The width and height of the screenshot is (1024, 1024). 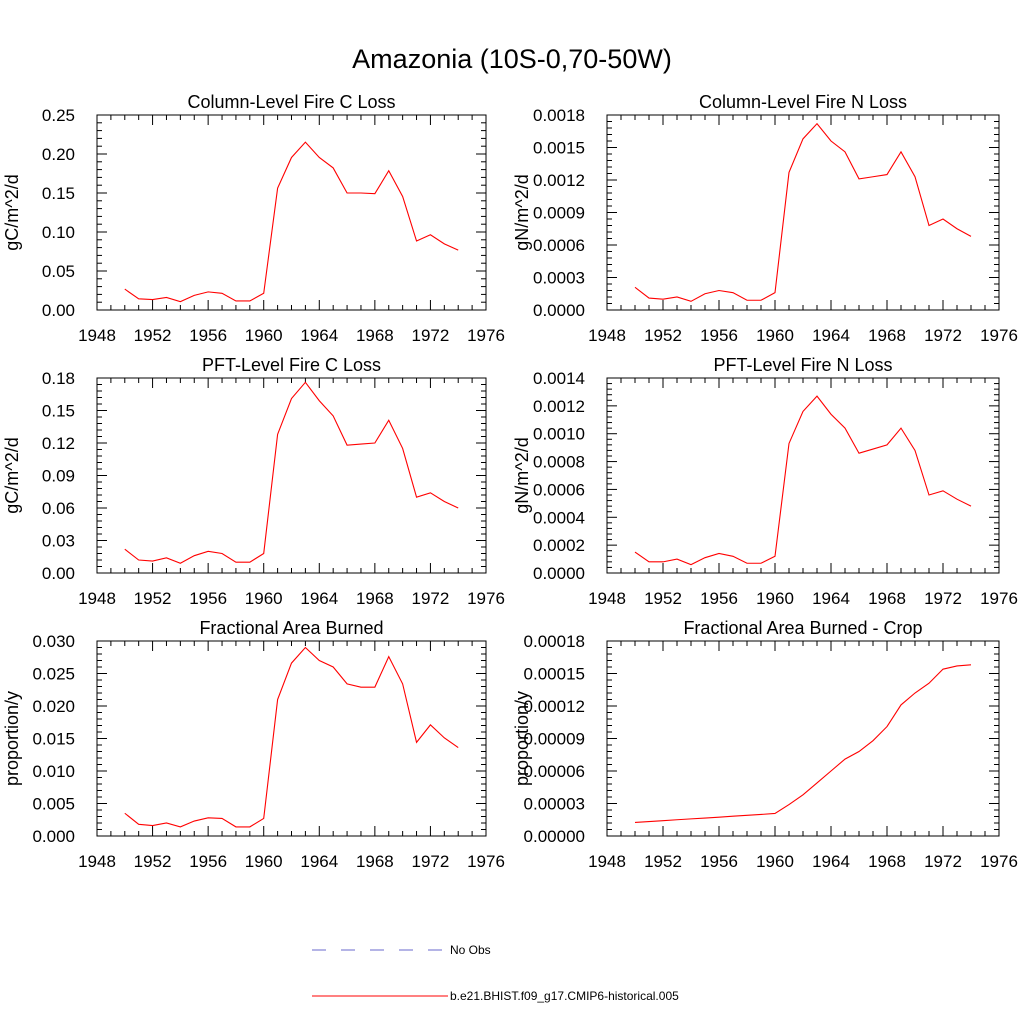 I want to click on y-tick-label: 0.0010, so click(x=559, y=434).